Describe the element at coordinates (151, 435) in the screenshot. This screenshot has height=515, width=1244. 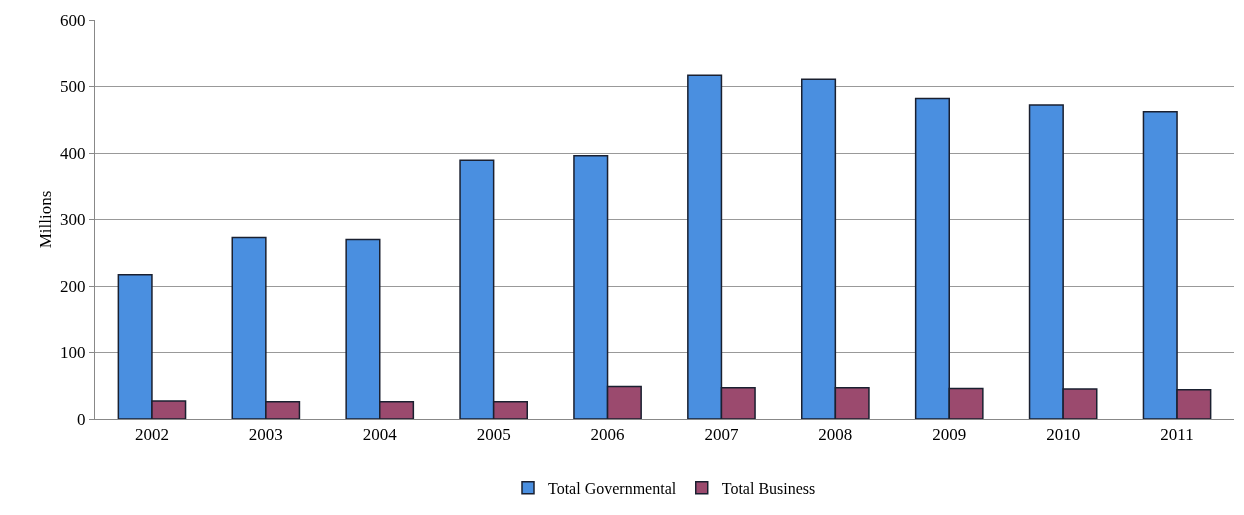
I see `x-tick-label: 2002` at that location.